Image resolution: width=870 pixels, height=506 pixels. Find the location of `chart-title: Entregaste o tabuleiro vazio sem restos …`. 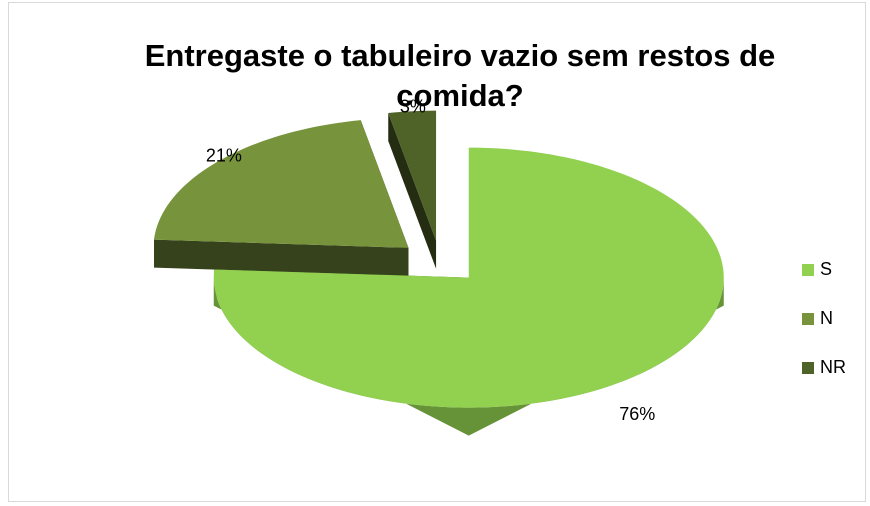

chart-title: Entregaste o tabuleiro vazio sem restos … is located at coordinates (460, 75).